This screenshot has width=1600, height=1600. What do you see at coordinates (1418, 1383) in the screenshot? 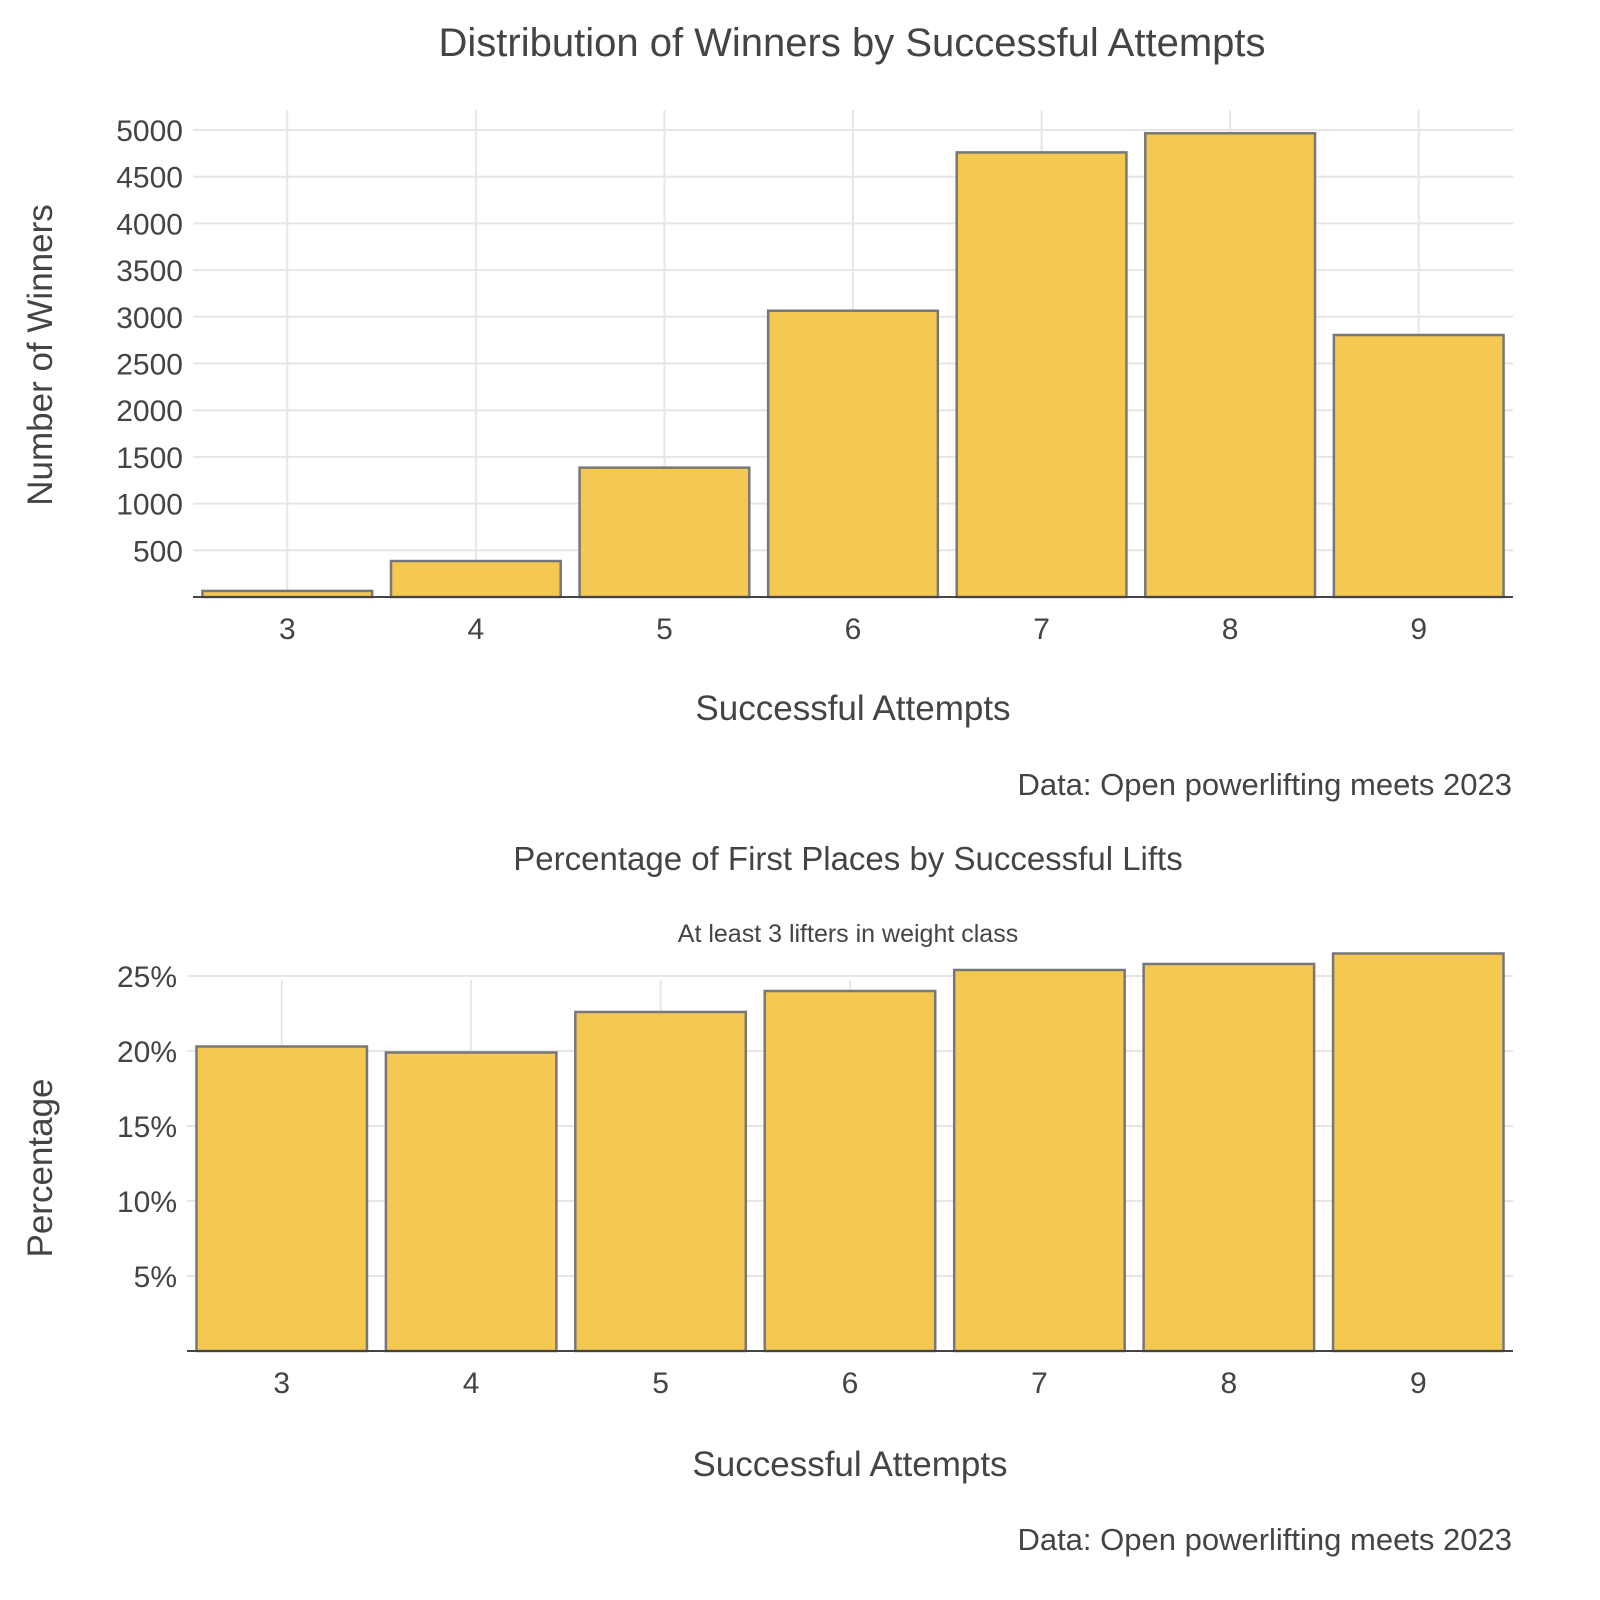
I see `chart2-x-tick-label: 9` at bounding box center [1418, 1383].